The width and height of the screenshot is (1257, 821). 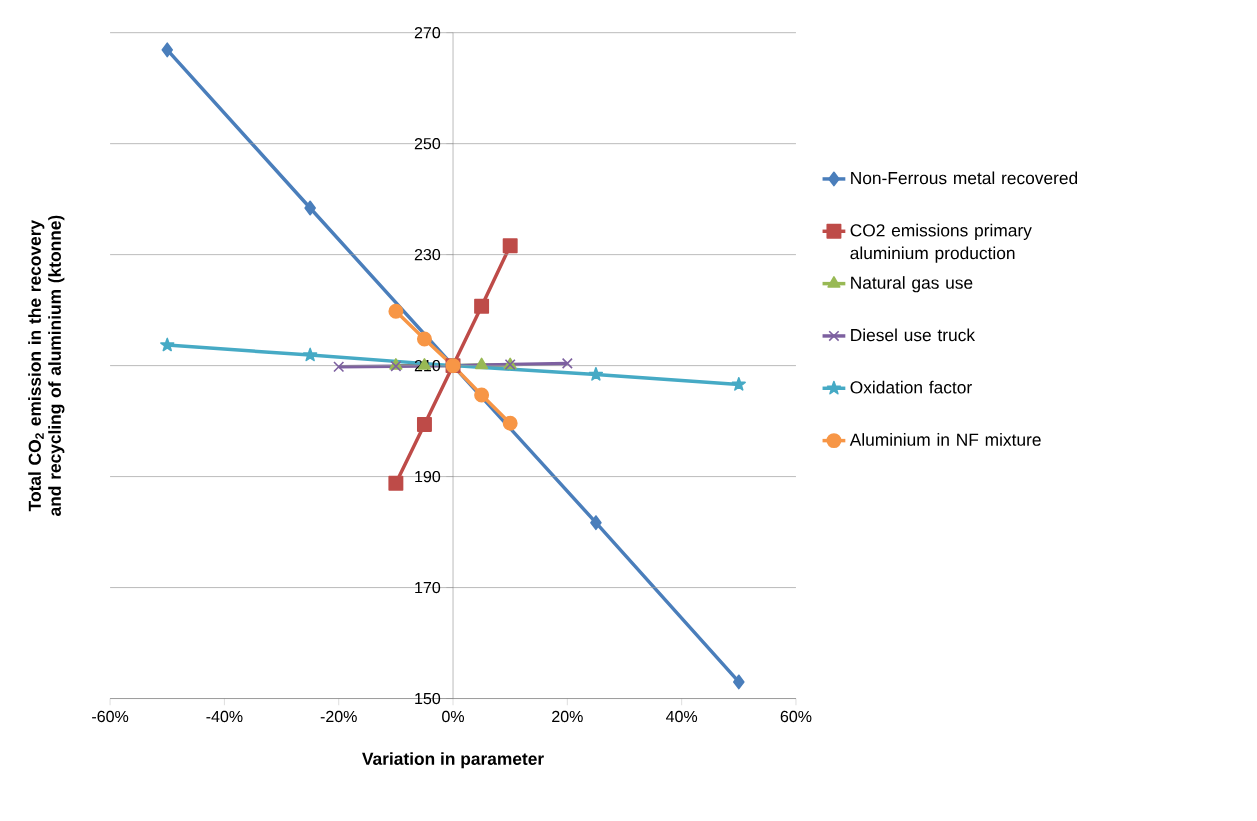 What do you see at coordinates (567, 717) in the screenshot?
I see `x-tick-label: 20%` at bounding box center [567, 717].